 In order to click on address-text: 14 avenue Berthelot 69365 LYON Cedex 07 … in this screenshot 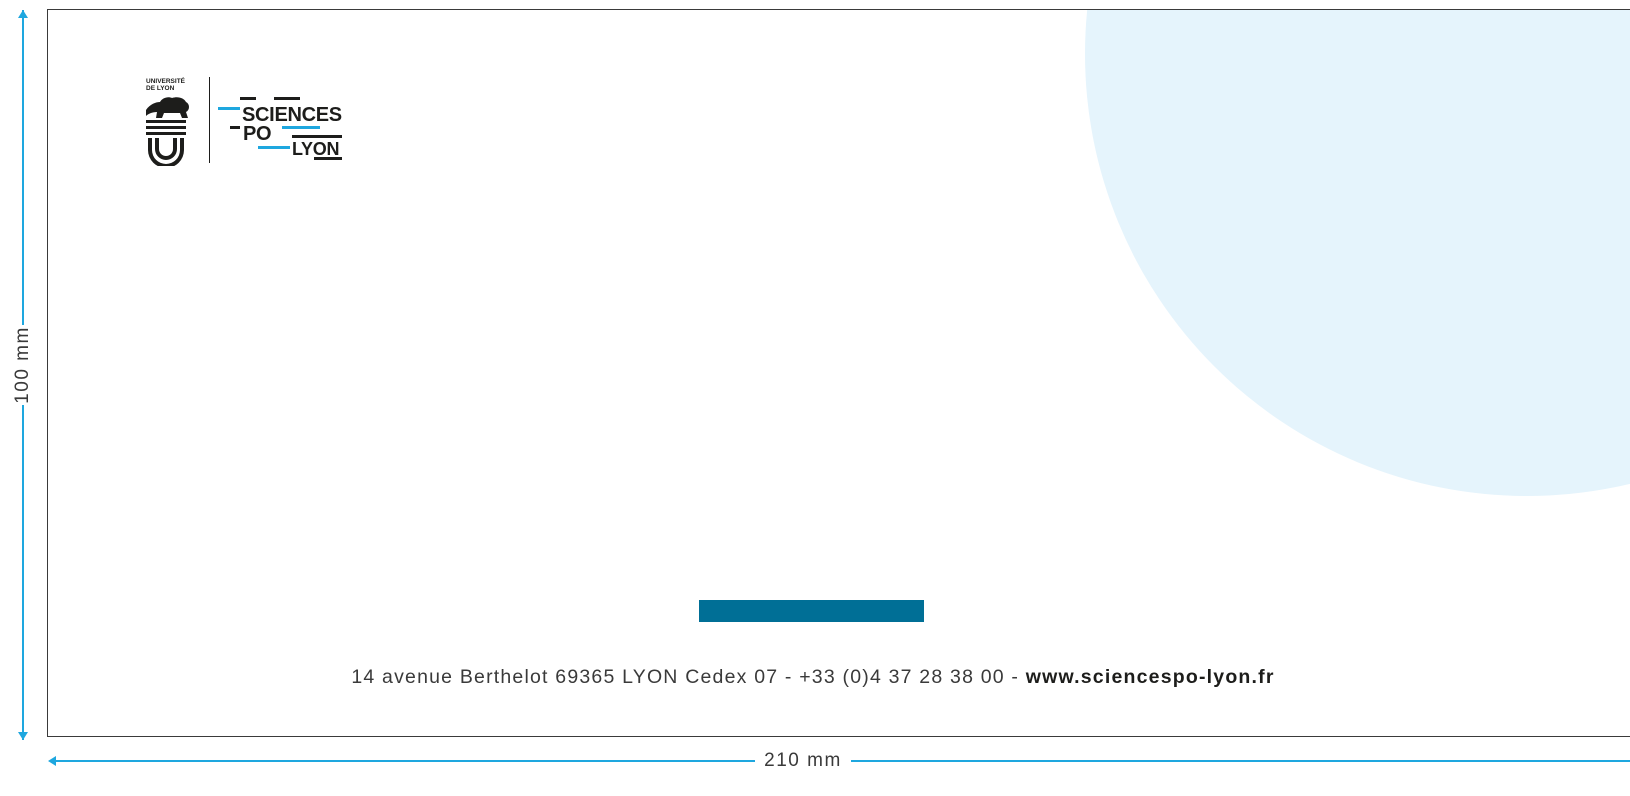, I will do `click(688, 677)`.